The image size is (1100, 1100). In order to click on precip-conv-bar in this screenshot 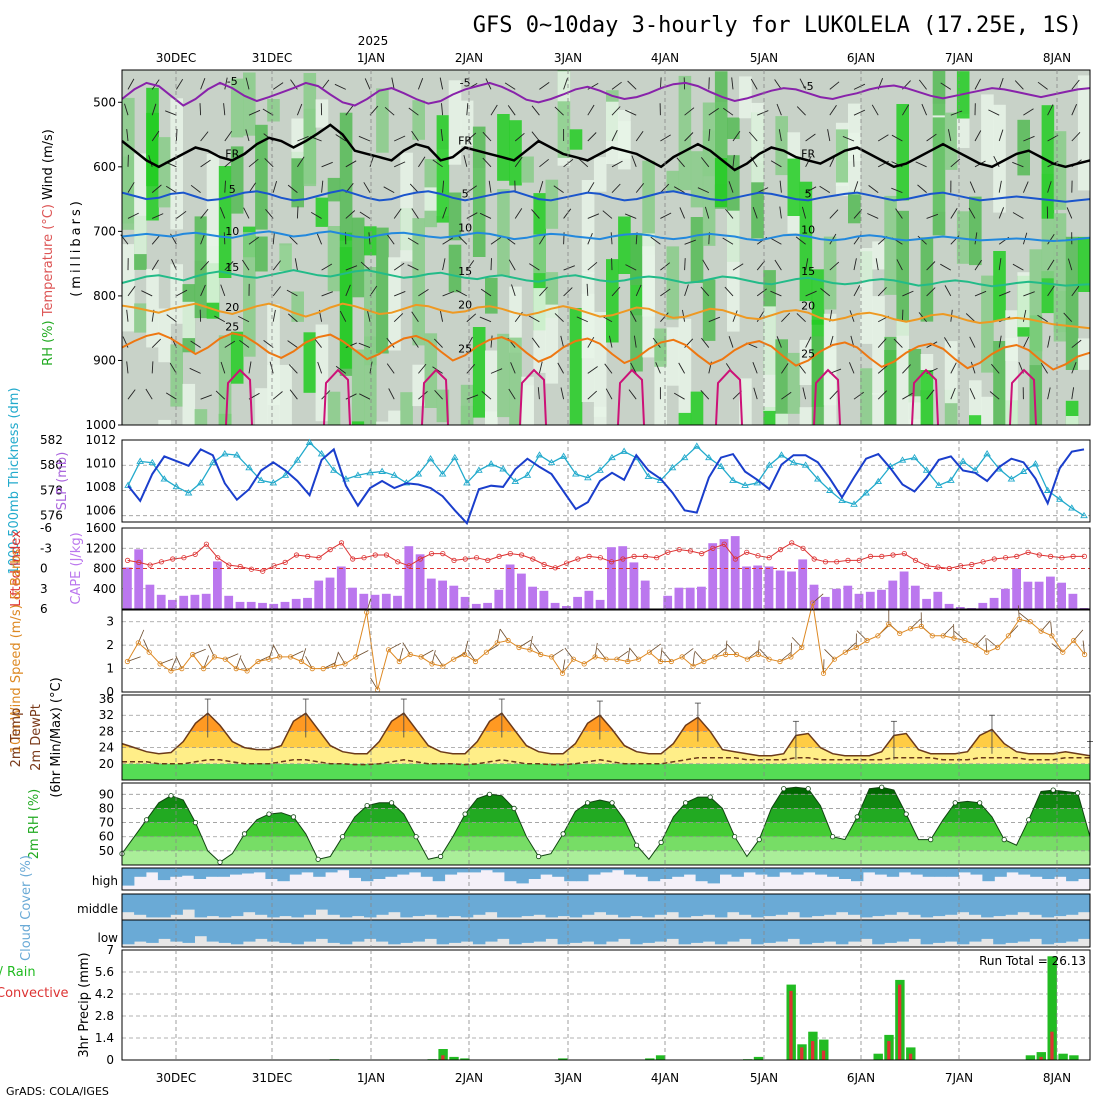, I will do `click(900, 1022)`.